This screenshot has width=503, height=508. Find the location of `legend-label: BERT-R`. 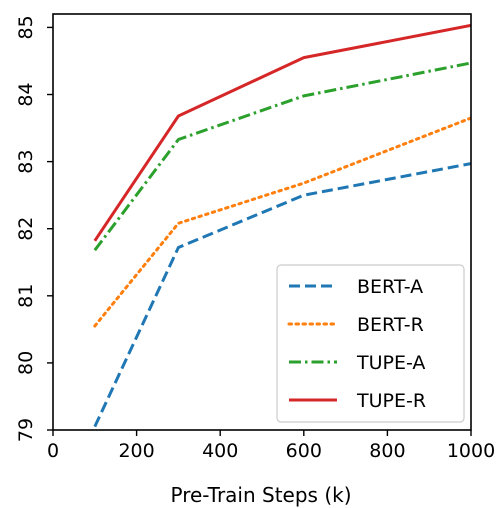

legend-label: BERT-R is located at coordinates (390, 325).